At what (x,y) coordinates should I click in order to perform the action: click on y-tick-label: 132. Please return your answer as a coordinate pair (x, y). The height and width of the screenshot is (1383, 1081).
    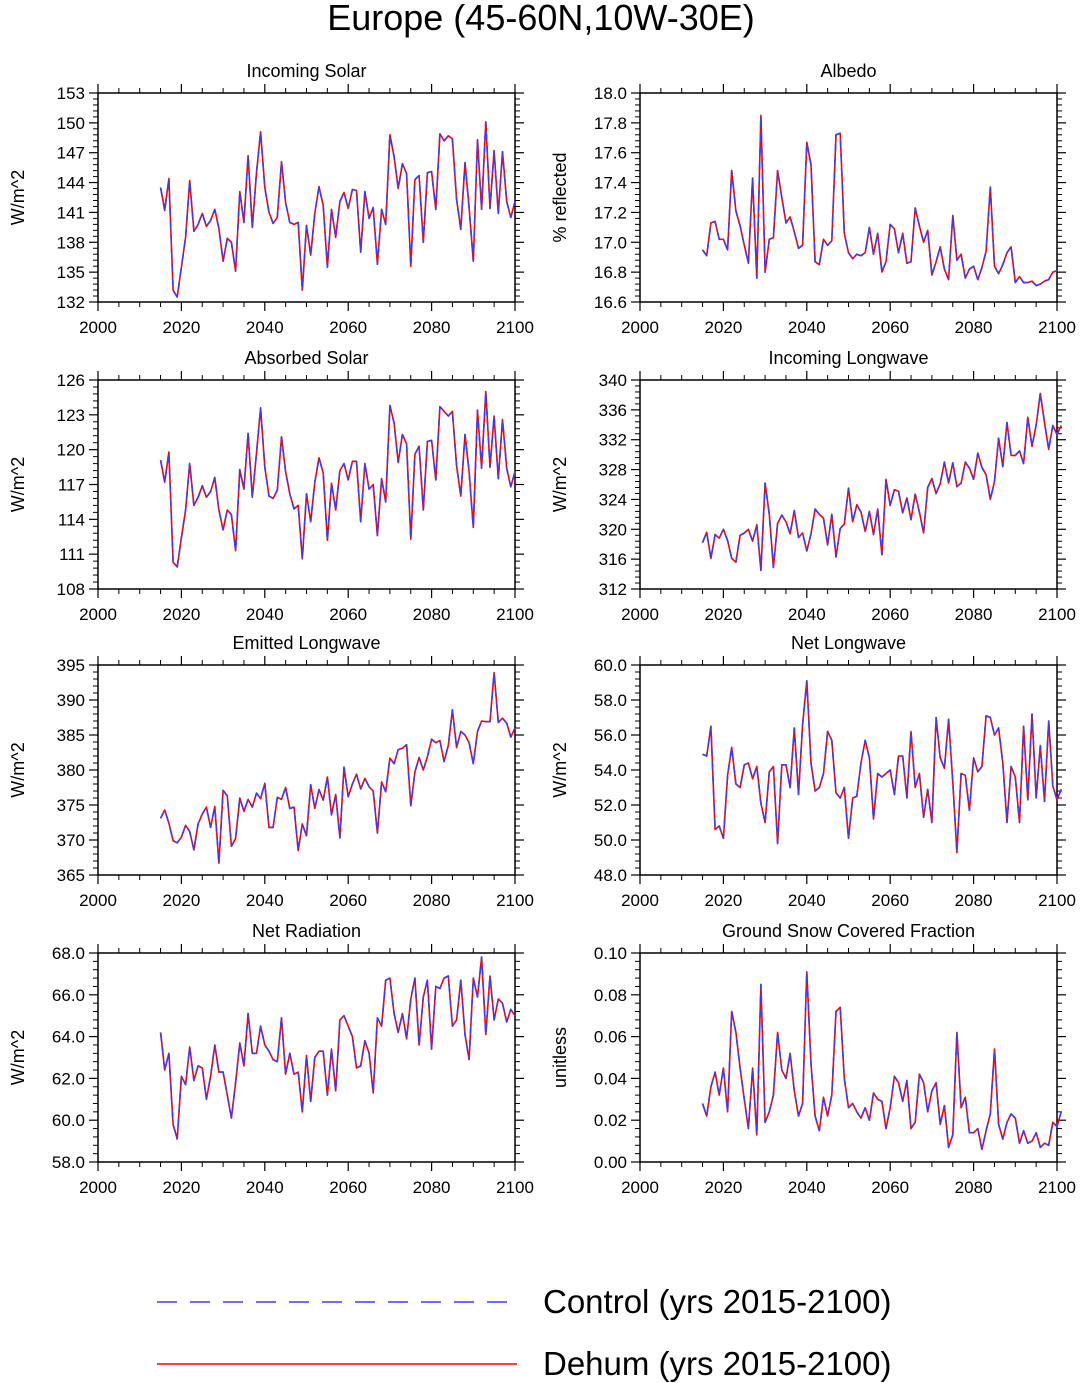
    Looking at the image, I should click on (71, 302).